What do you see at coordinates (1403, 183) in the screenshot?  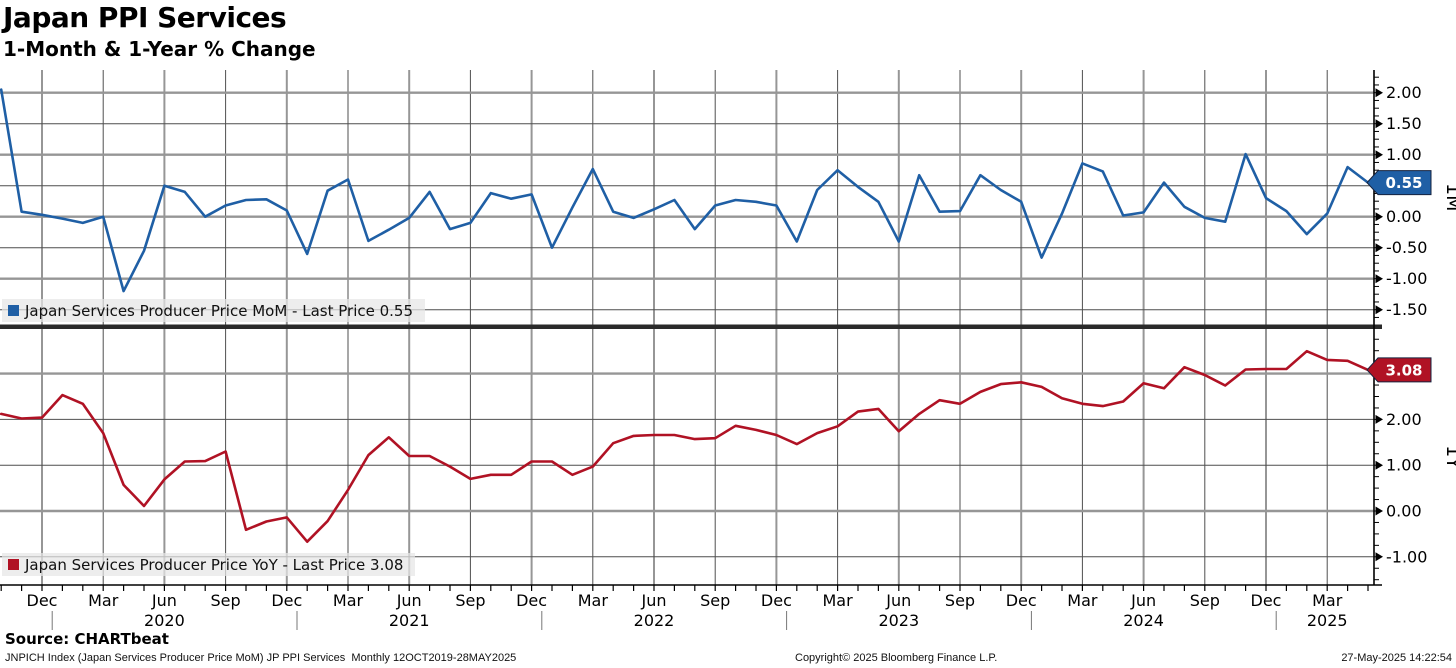 I see `last-price-value-mom: 0.55` at bounding box center [1403, 183].